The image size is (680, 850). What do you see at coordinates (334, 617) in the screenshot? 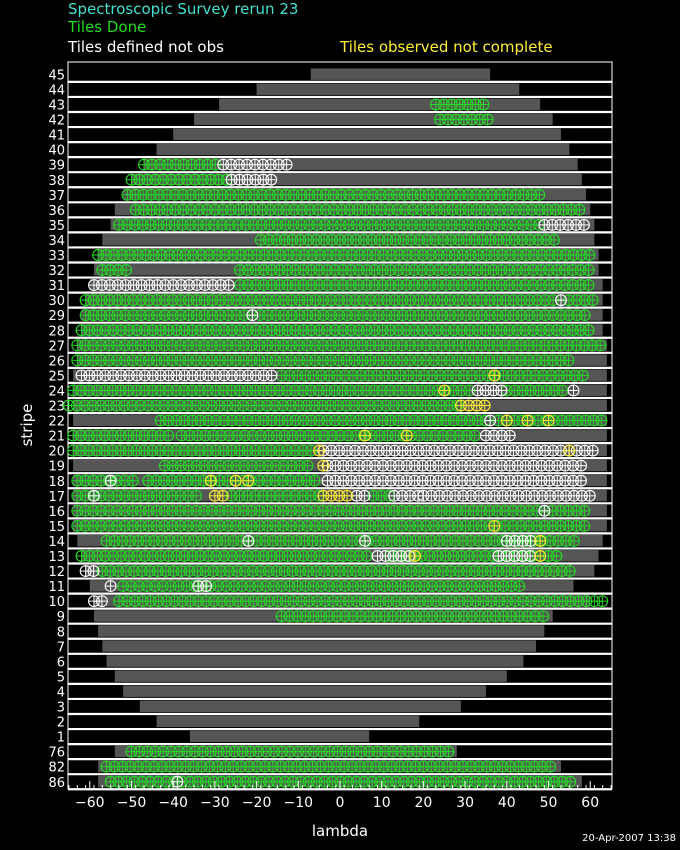
I see `stripe-row-9: 9` at bounding box center [334, 617].